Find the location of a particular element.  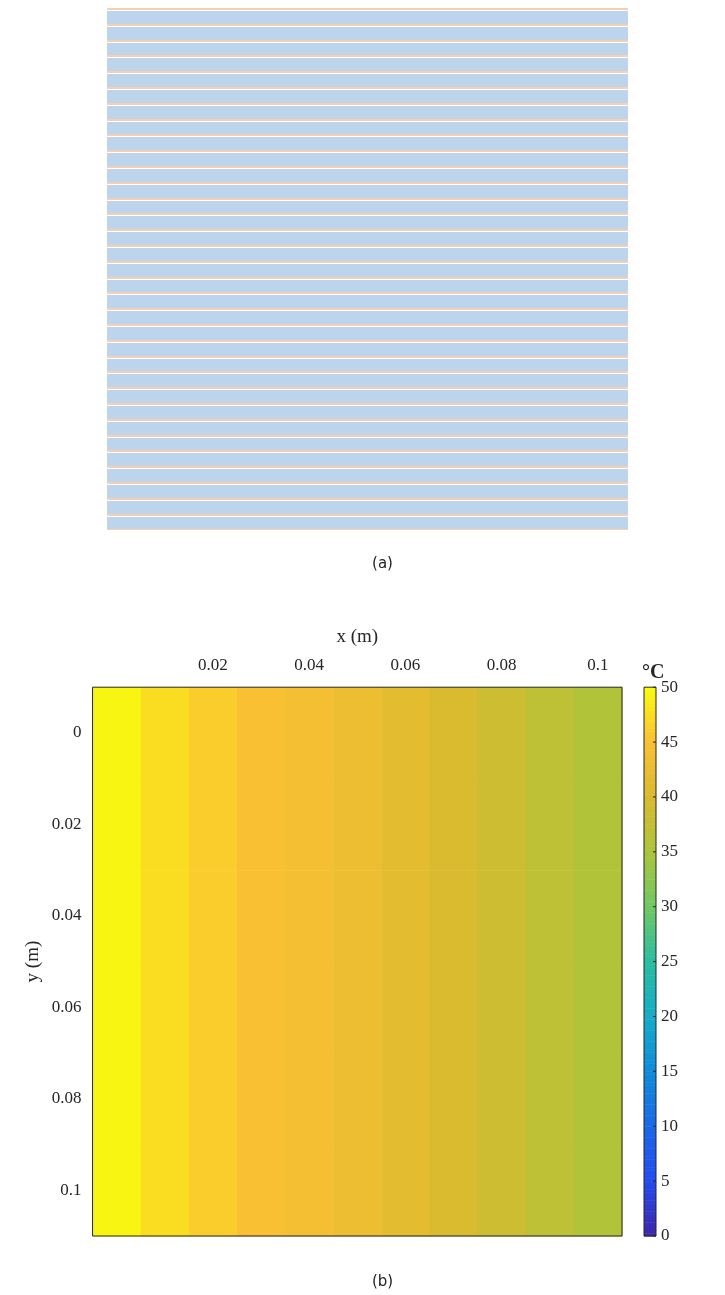

y-tick-label: 0.04 is located at coordinates (67, 915).